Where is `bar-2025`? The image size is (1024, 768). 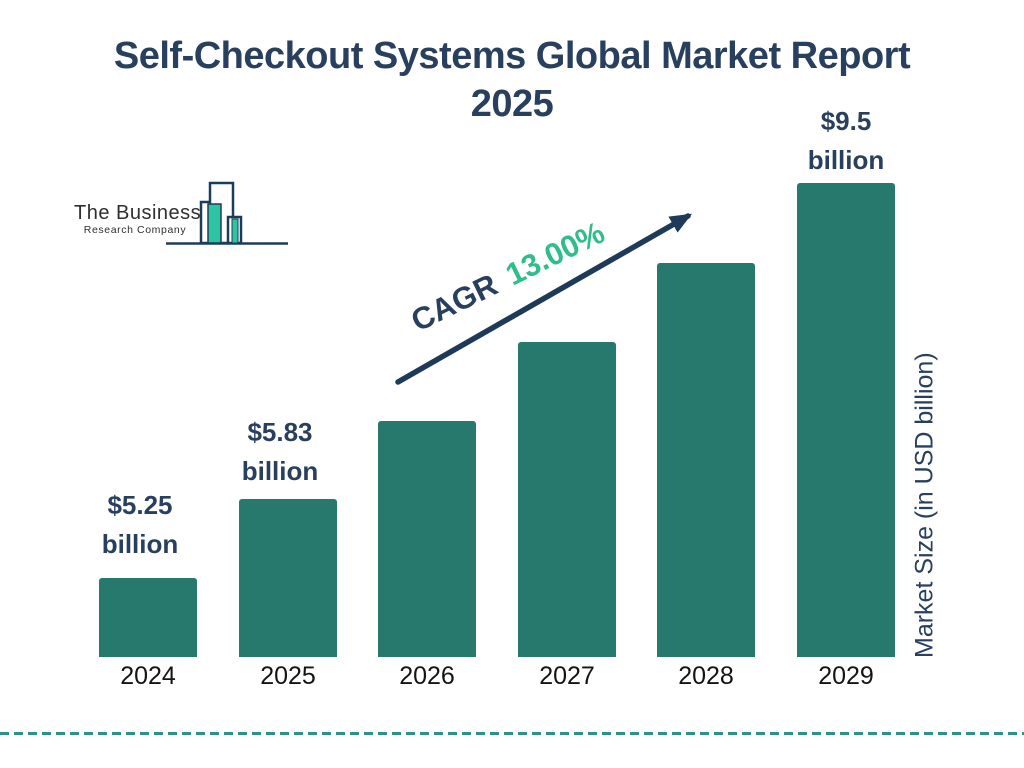
bar-2025 is located at coordinates (288, 578).